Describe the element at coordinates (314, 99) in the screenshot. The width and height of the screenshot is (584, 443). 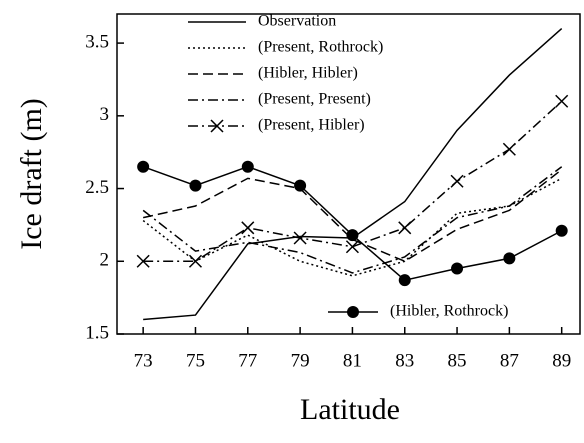
I see `legend-label: (Present, Present)` at that location.